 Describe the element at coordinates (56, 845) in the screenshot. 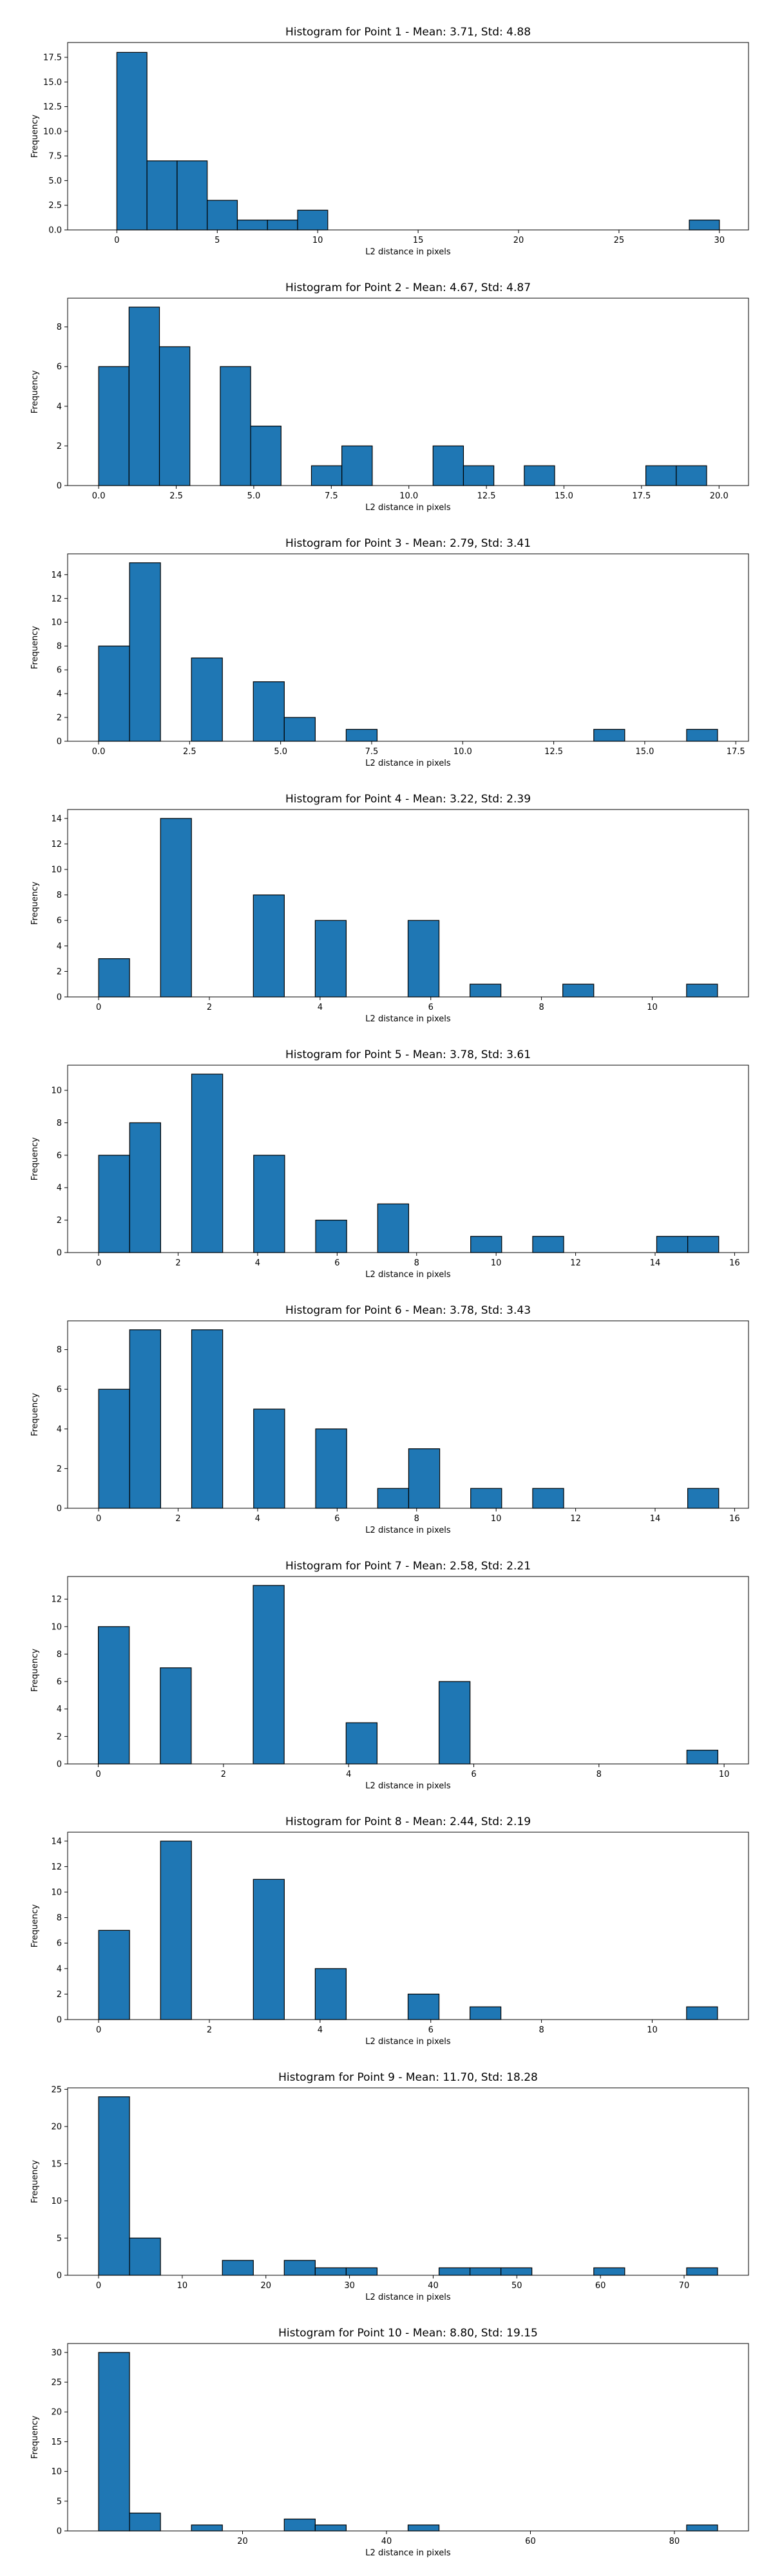

I see `y-tick-label: 12` at that location.